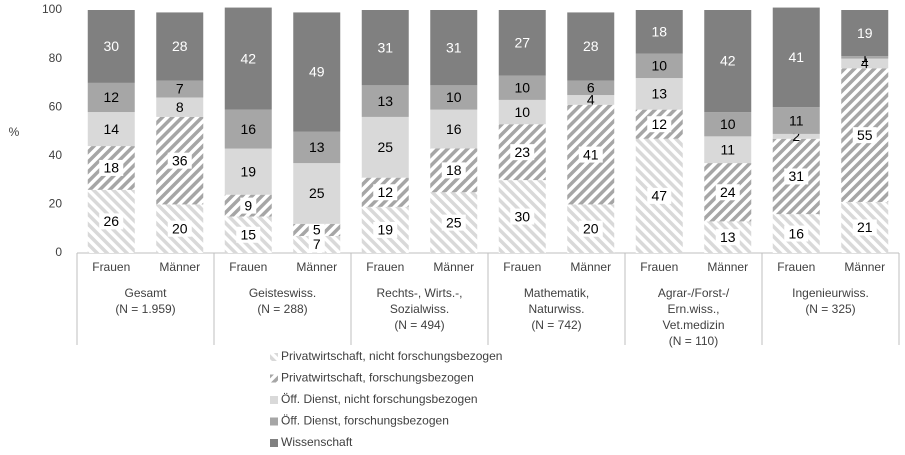 The image size is (905, 455). I want to click on data-label: 30, so click(522, 216).